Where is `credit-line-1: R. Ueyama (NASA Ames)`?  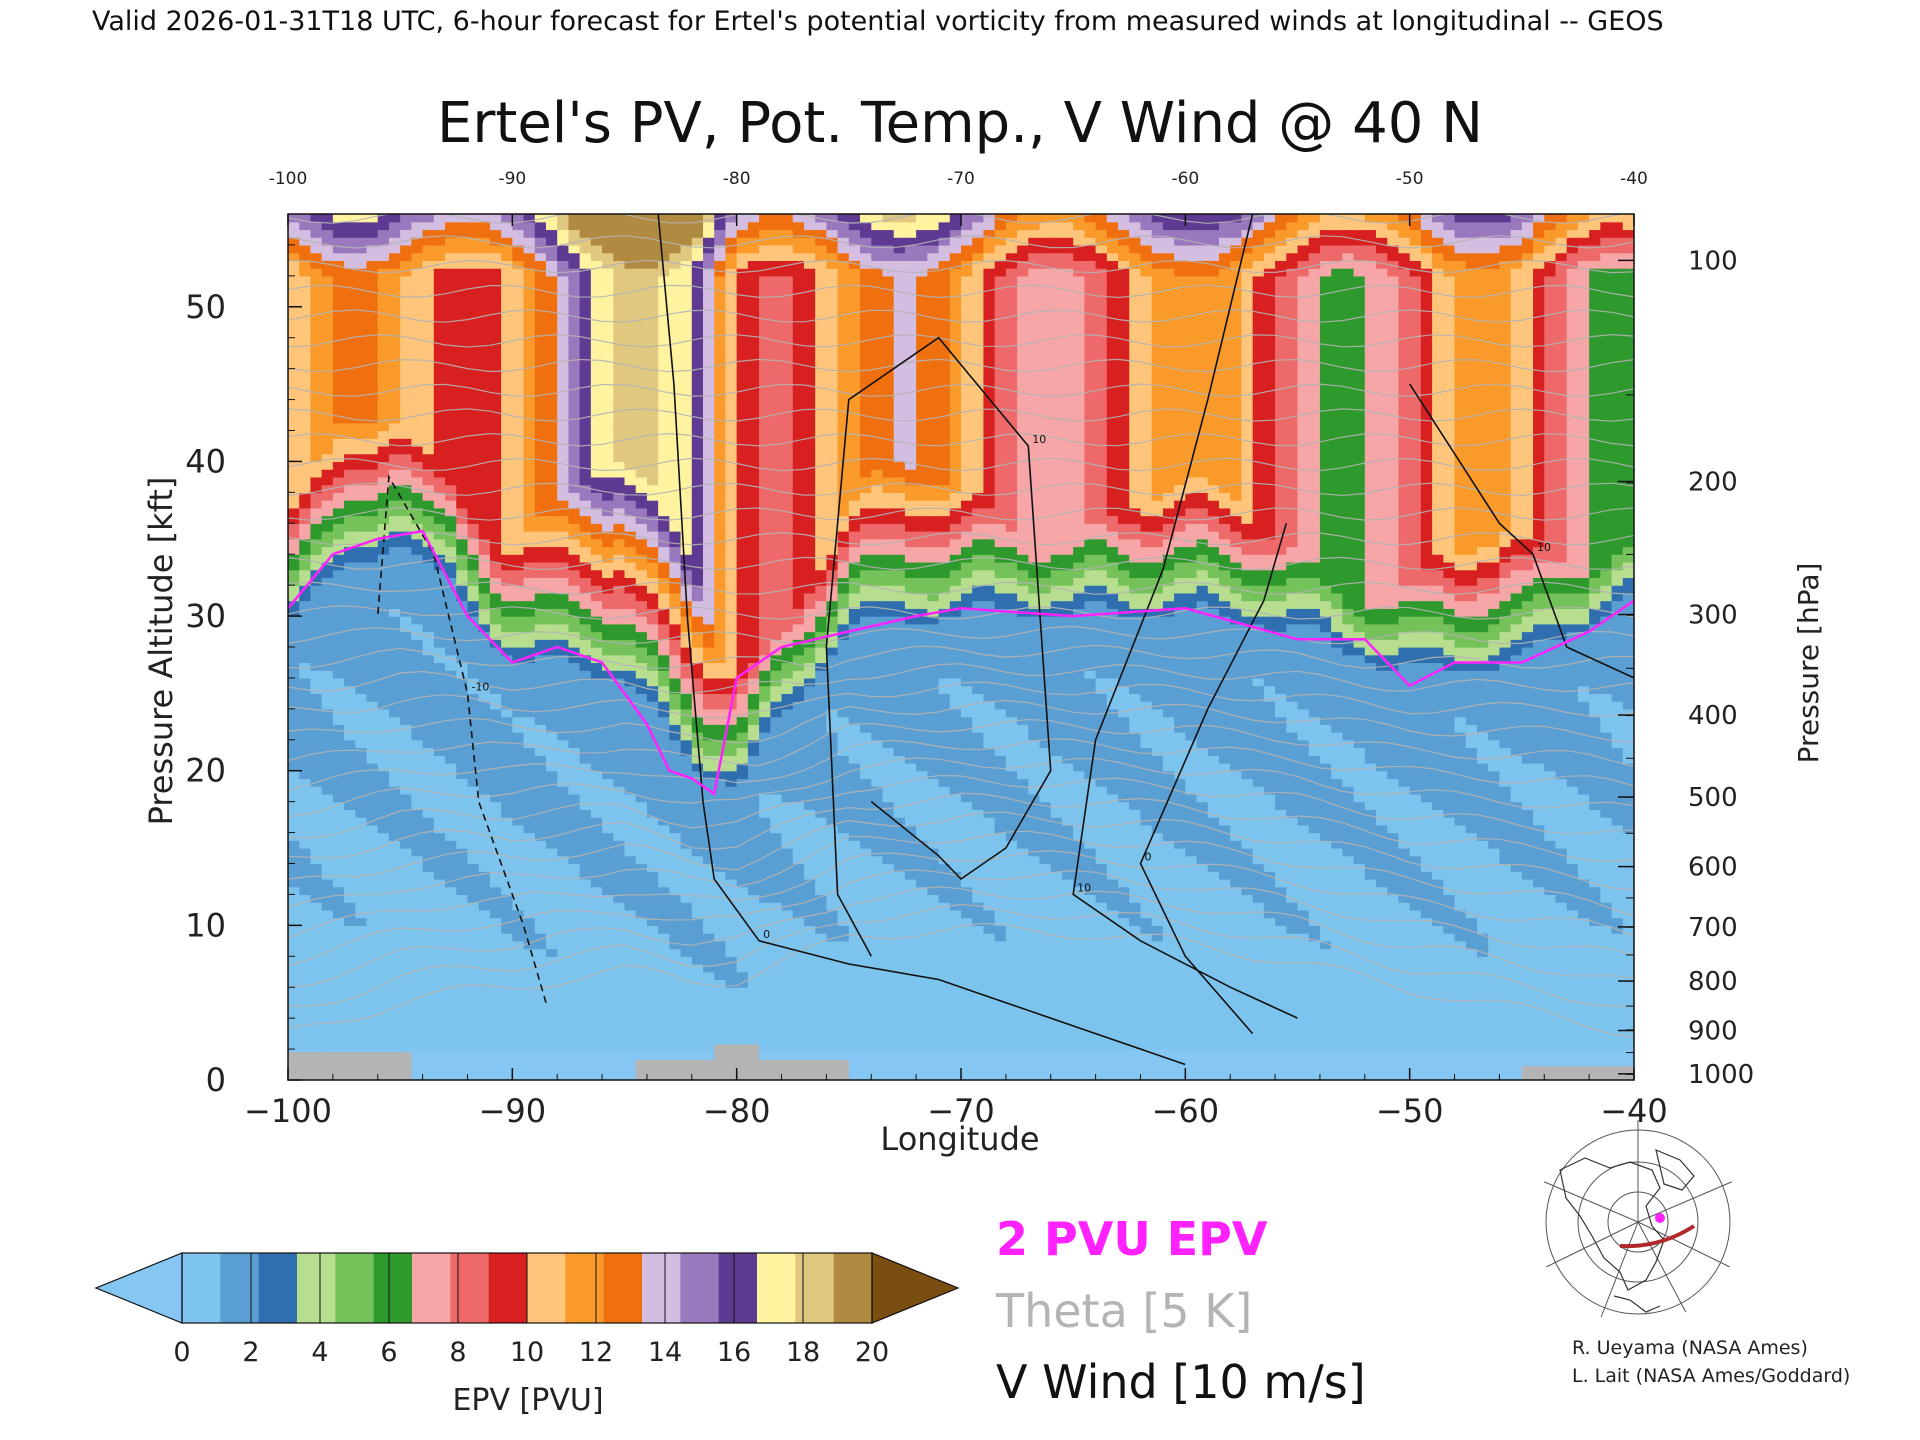 credit-line-1: R. Ueyama (NASA Ames) is located at coordinates (1690, 1348).